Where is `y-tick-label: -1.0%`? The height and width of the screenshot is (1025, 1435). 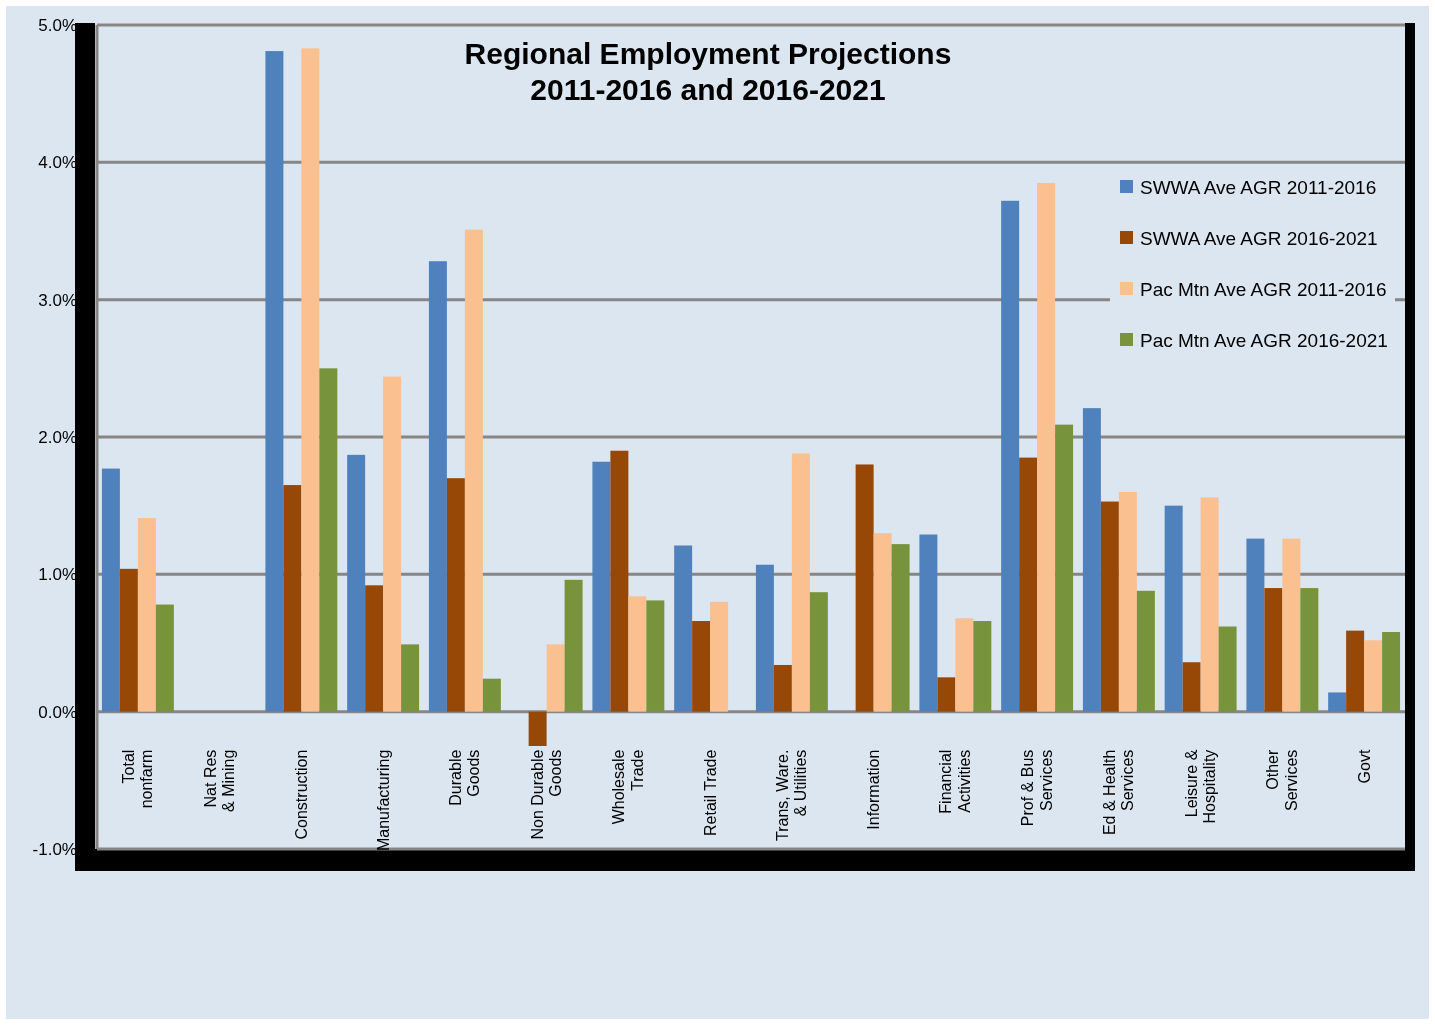 y-tick-label: -1.0% is located at coordinates (54, 849).